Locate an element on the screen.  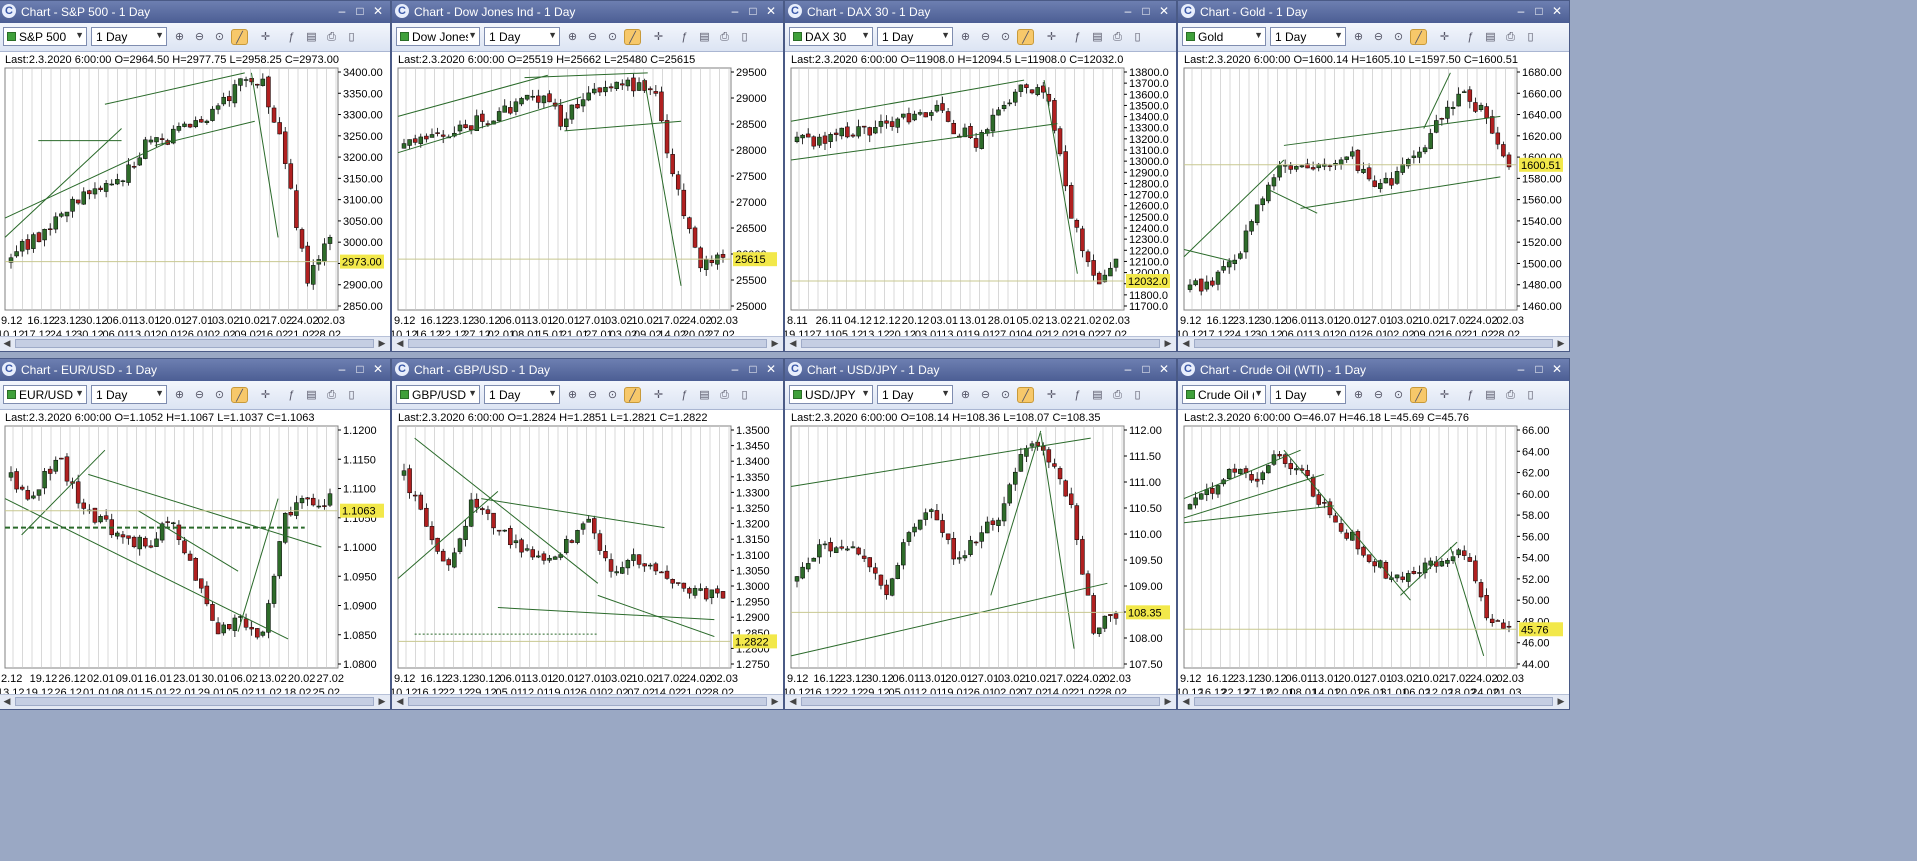
symbol-select: GBP/USD ▼ is located at coordinates (438, 394).